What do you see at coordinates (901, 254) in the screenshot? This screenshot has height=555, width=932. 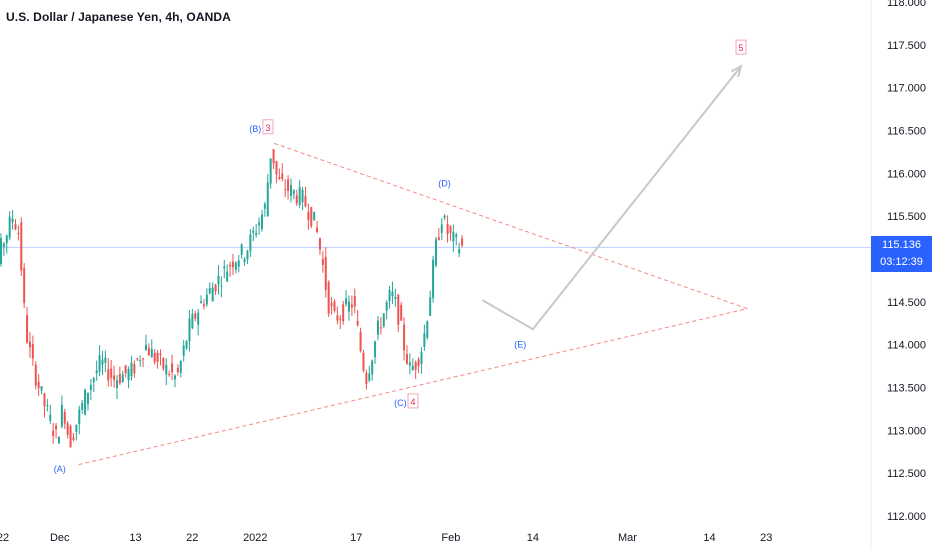 I see `last-price-badge: 115.136 03:12:39` at bounding box center [901, 254].